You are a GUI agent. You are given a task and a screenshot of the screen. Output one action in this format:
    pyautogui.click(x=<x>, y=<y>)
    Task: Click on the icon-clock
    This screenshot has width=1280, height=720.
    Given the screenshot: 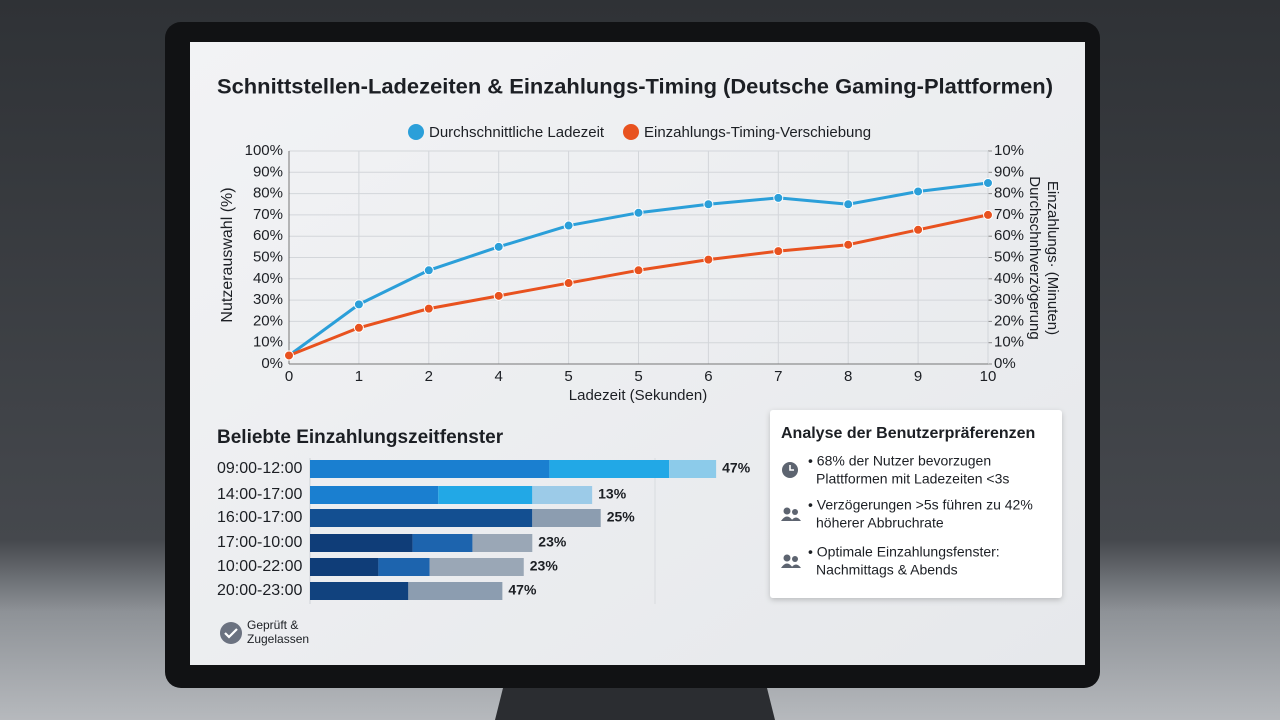 What is the action you would take?
    pyautogui.click(x=790, y=470)
    